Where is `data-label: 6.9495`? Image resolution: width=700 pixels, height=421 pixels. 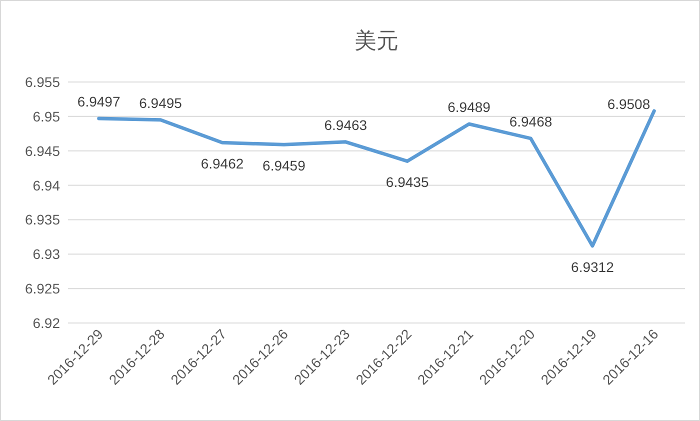
data-label: 6.9495 is located at coordinates (160, 102).